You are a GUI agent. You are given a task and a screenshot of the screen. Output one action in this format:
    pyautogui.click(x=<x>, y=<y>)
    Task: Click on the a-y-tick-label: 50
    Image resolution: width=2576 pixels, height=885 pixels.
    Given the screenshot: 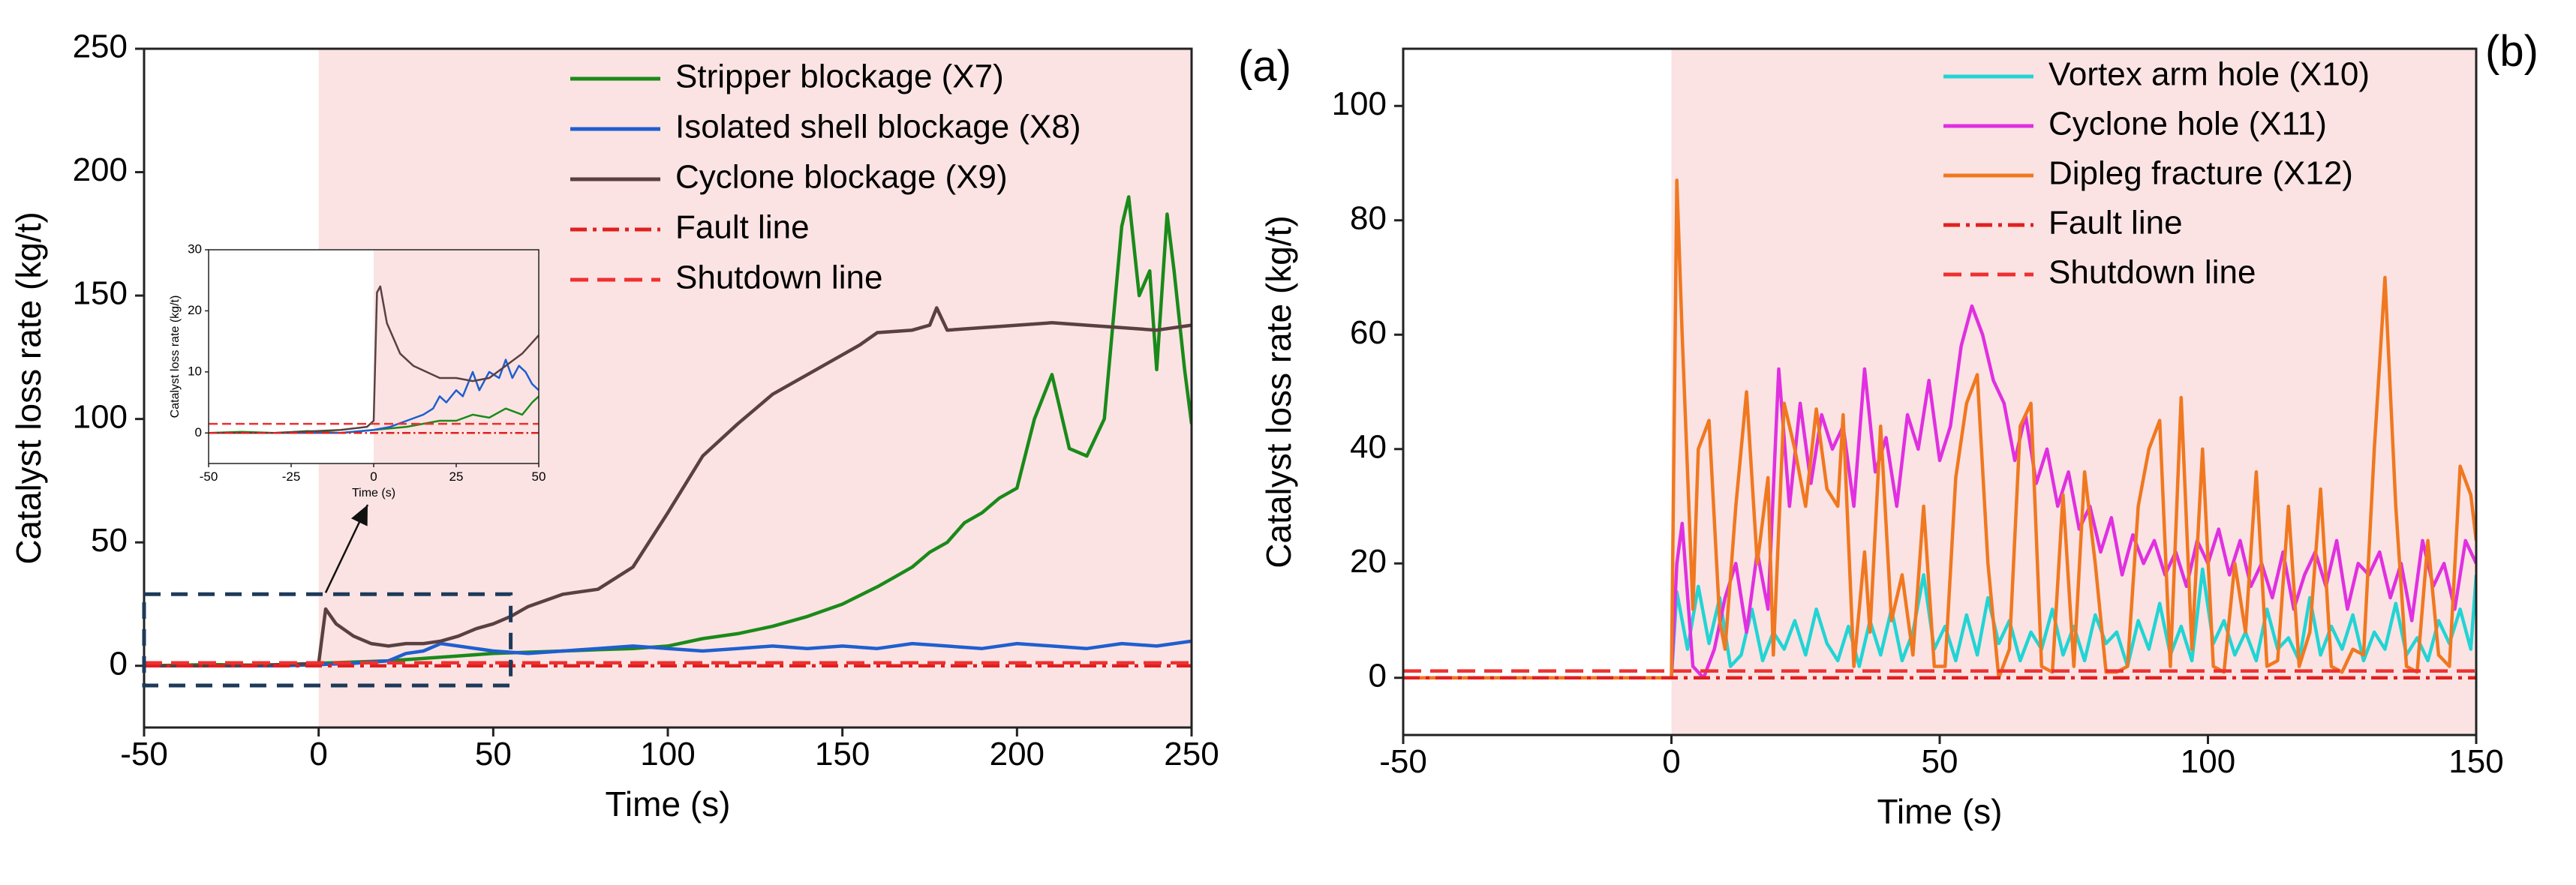 What is the action you would take?
    pyautogui.click(x=109, y=540)
    